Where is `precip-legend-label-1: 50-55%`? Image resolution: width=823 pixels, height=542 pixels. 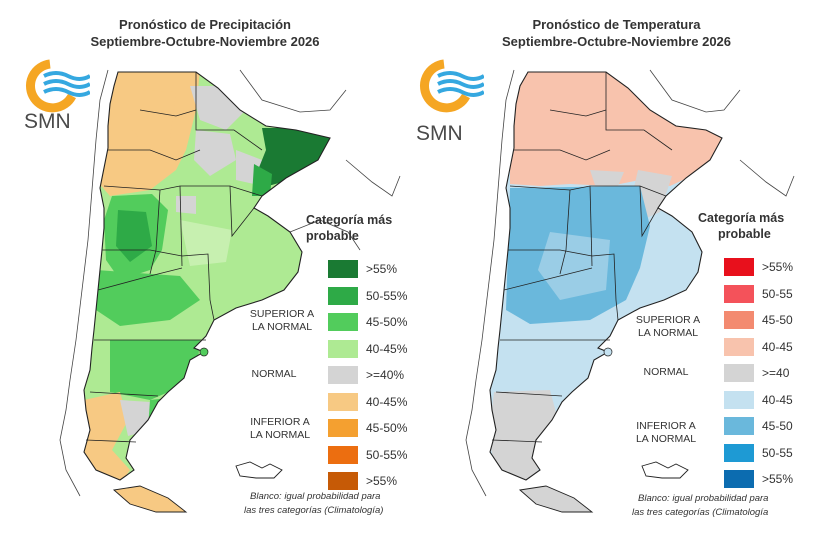
precip-legend-label-1: 50-55% is located at coordinates (387, 295).